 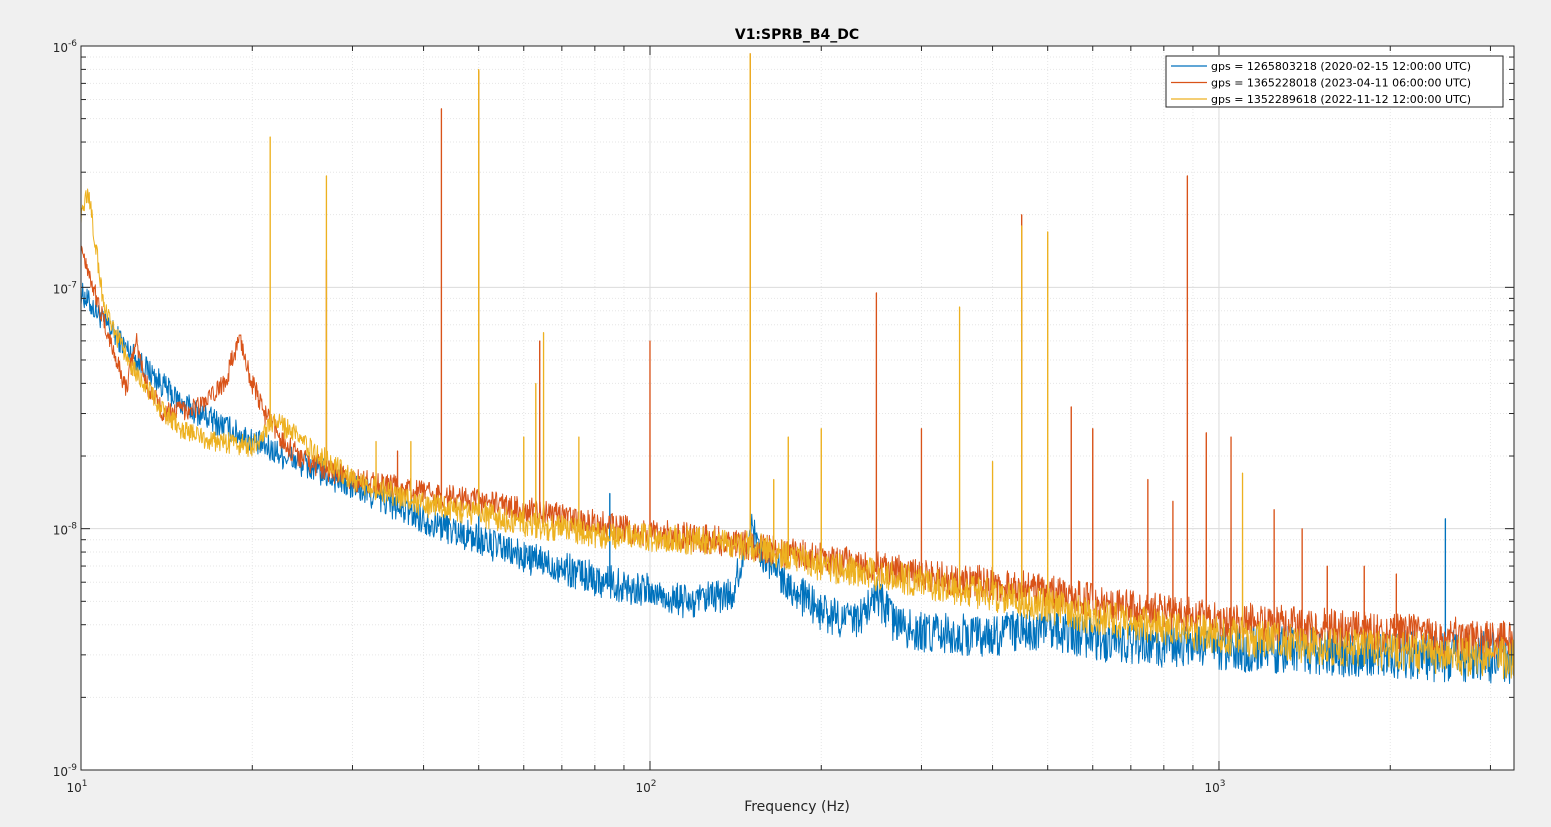 What do you see at coordinates (65, 530) in the screenshot?
I see `y-tick-label: 10⁻⁸` at bounding box center [65, 530].